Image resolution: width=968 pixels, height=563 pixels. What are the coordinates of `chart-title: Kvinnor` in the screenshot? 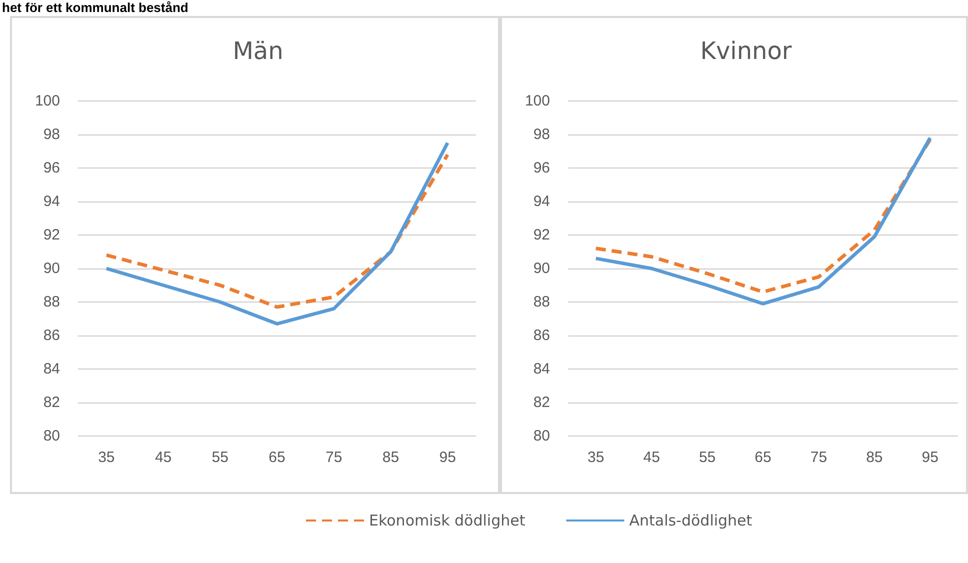 It's located at (746, 51).